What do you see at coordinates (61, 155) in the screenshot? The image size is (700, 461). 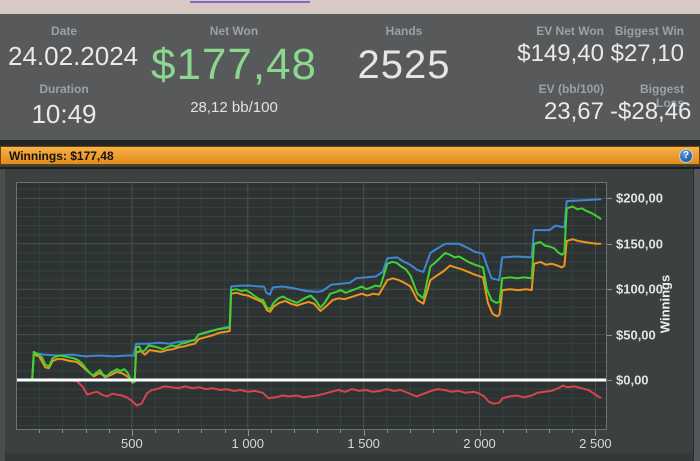 I see `winnings-bar-label: Winnings: $177,48` at bounding box center [61, 155].